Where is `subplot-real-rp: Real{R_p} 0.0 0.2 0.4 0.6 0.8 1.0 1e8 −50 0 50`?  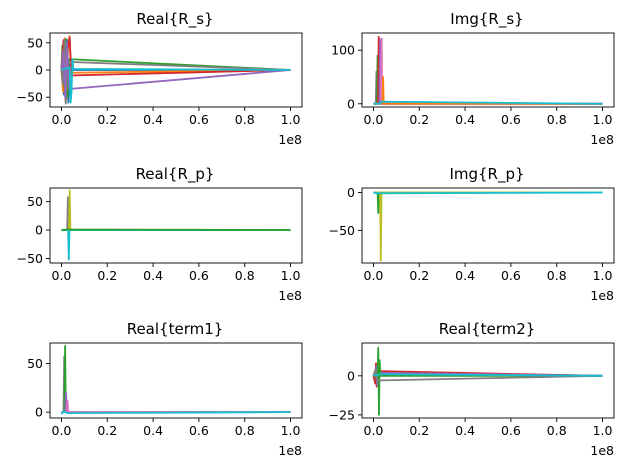
subplot-real-rp: Real{R_p} 0.0 0.2 0.4 0.6 0.8 1.0 1e8 −50 0 50 is located at coordinates (160, 234).